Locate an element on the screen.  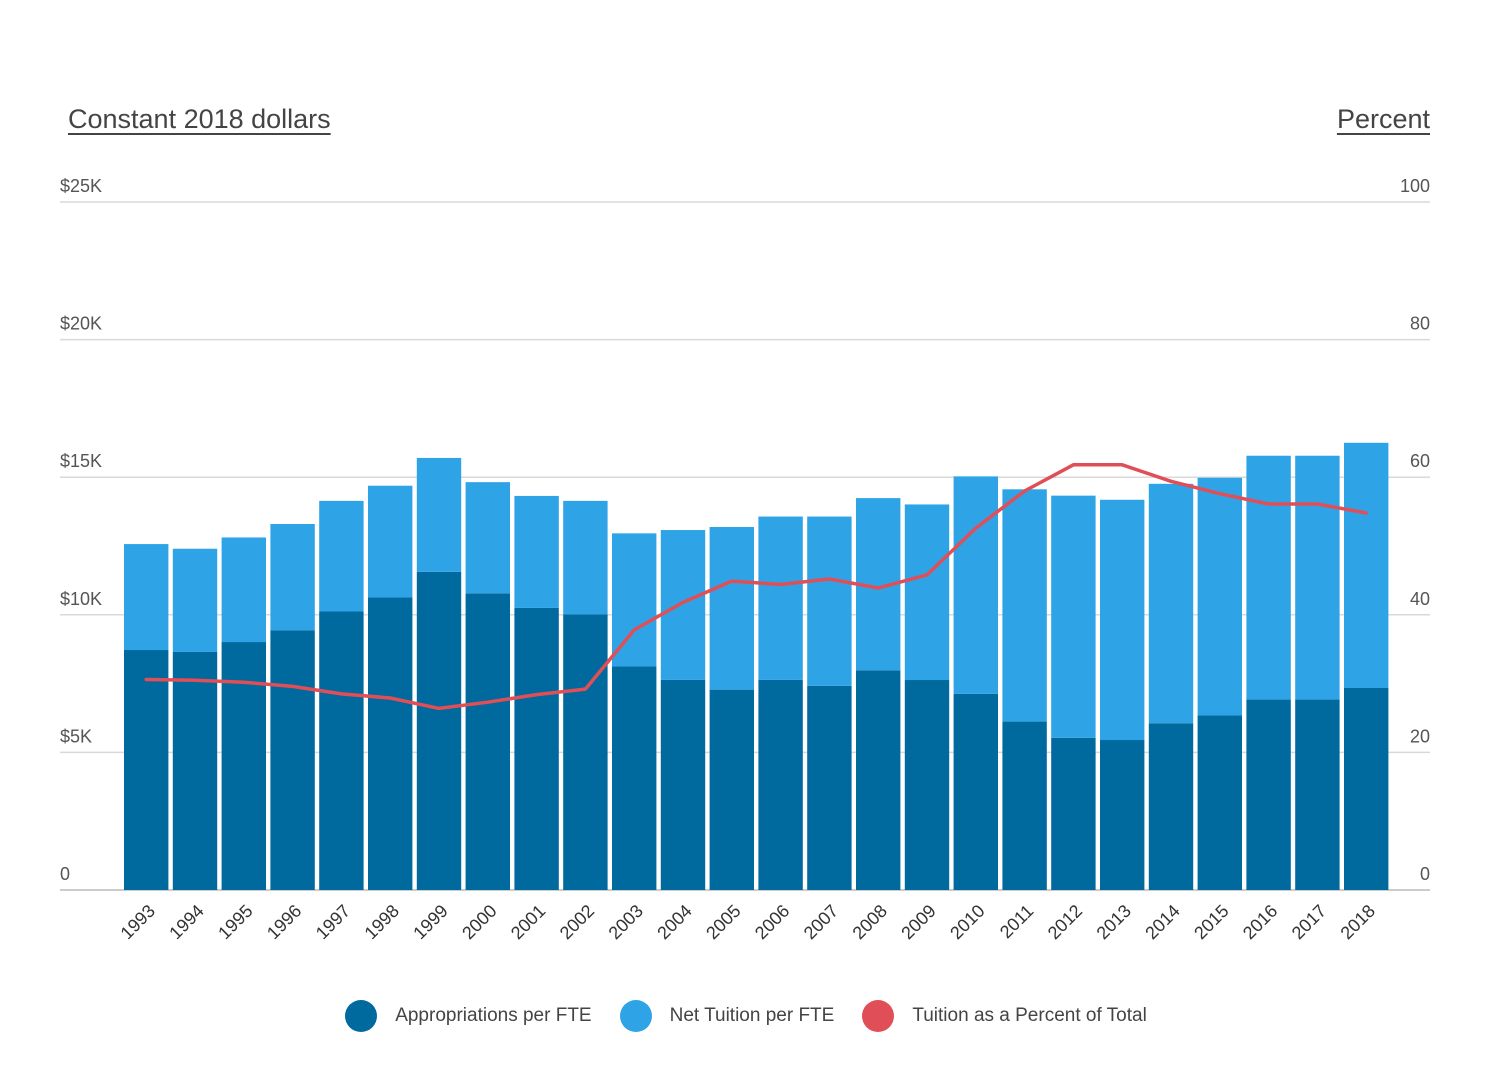
x-tick-label: 1998 is located at coordinates (382, 922).